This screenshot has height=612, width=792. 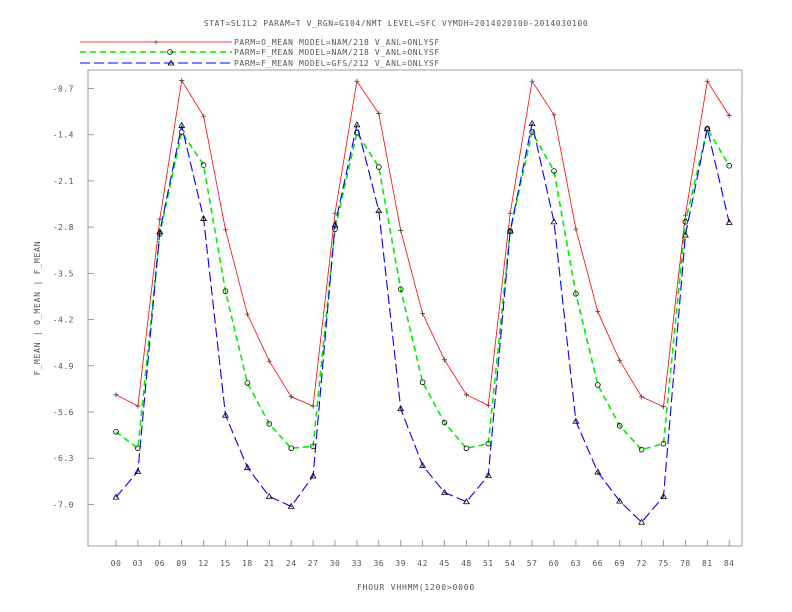 I want to click on y-tick-label: -4.9, so click(x=63, y=366).